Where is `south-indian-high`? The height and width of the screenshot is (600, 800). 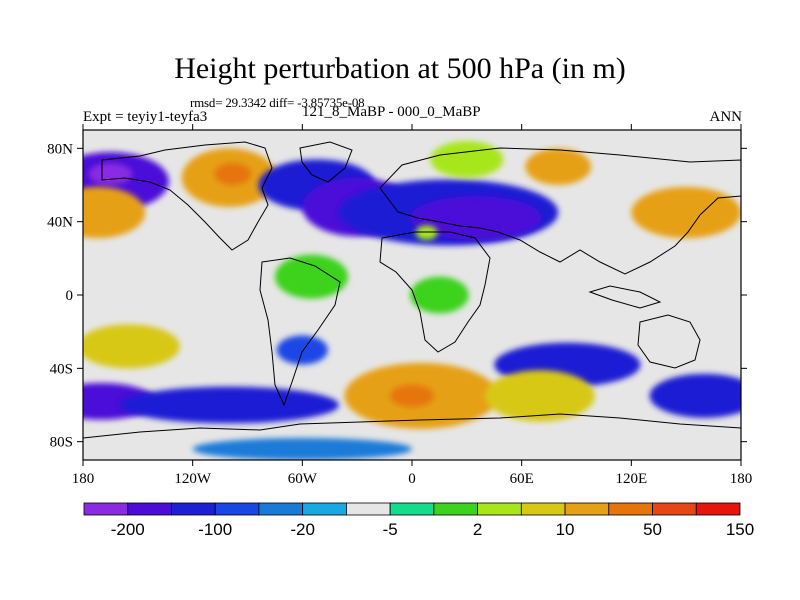 south-indian-high is located at coordinates (540, 396).